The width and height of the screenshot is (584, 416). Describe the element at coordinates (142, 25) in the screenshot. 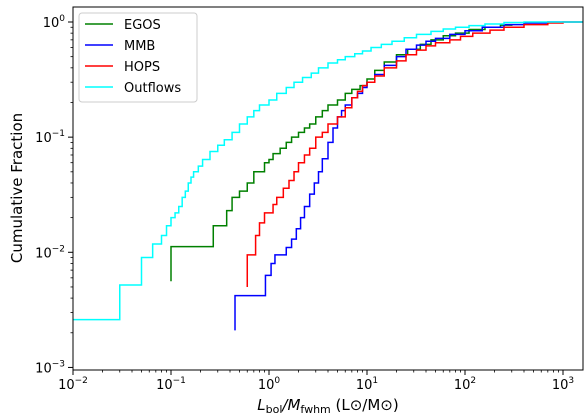

I see `legend-label: EGOS` at that location.